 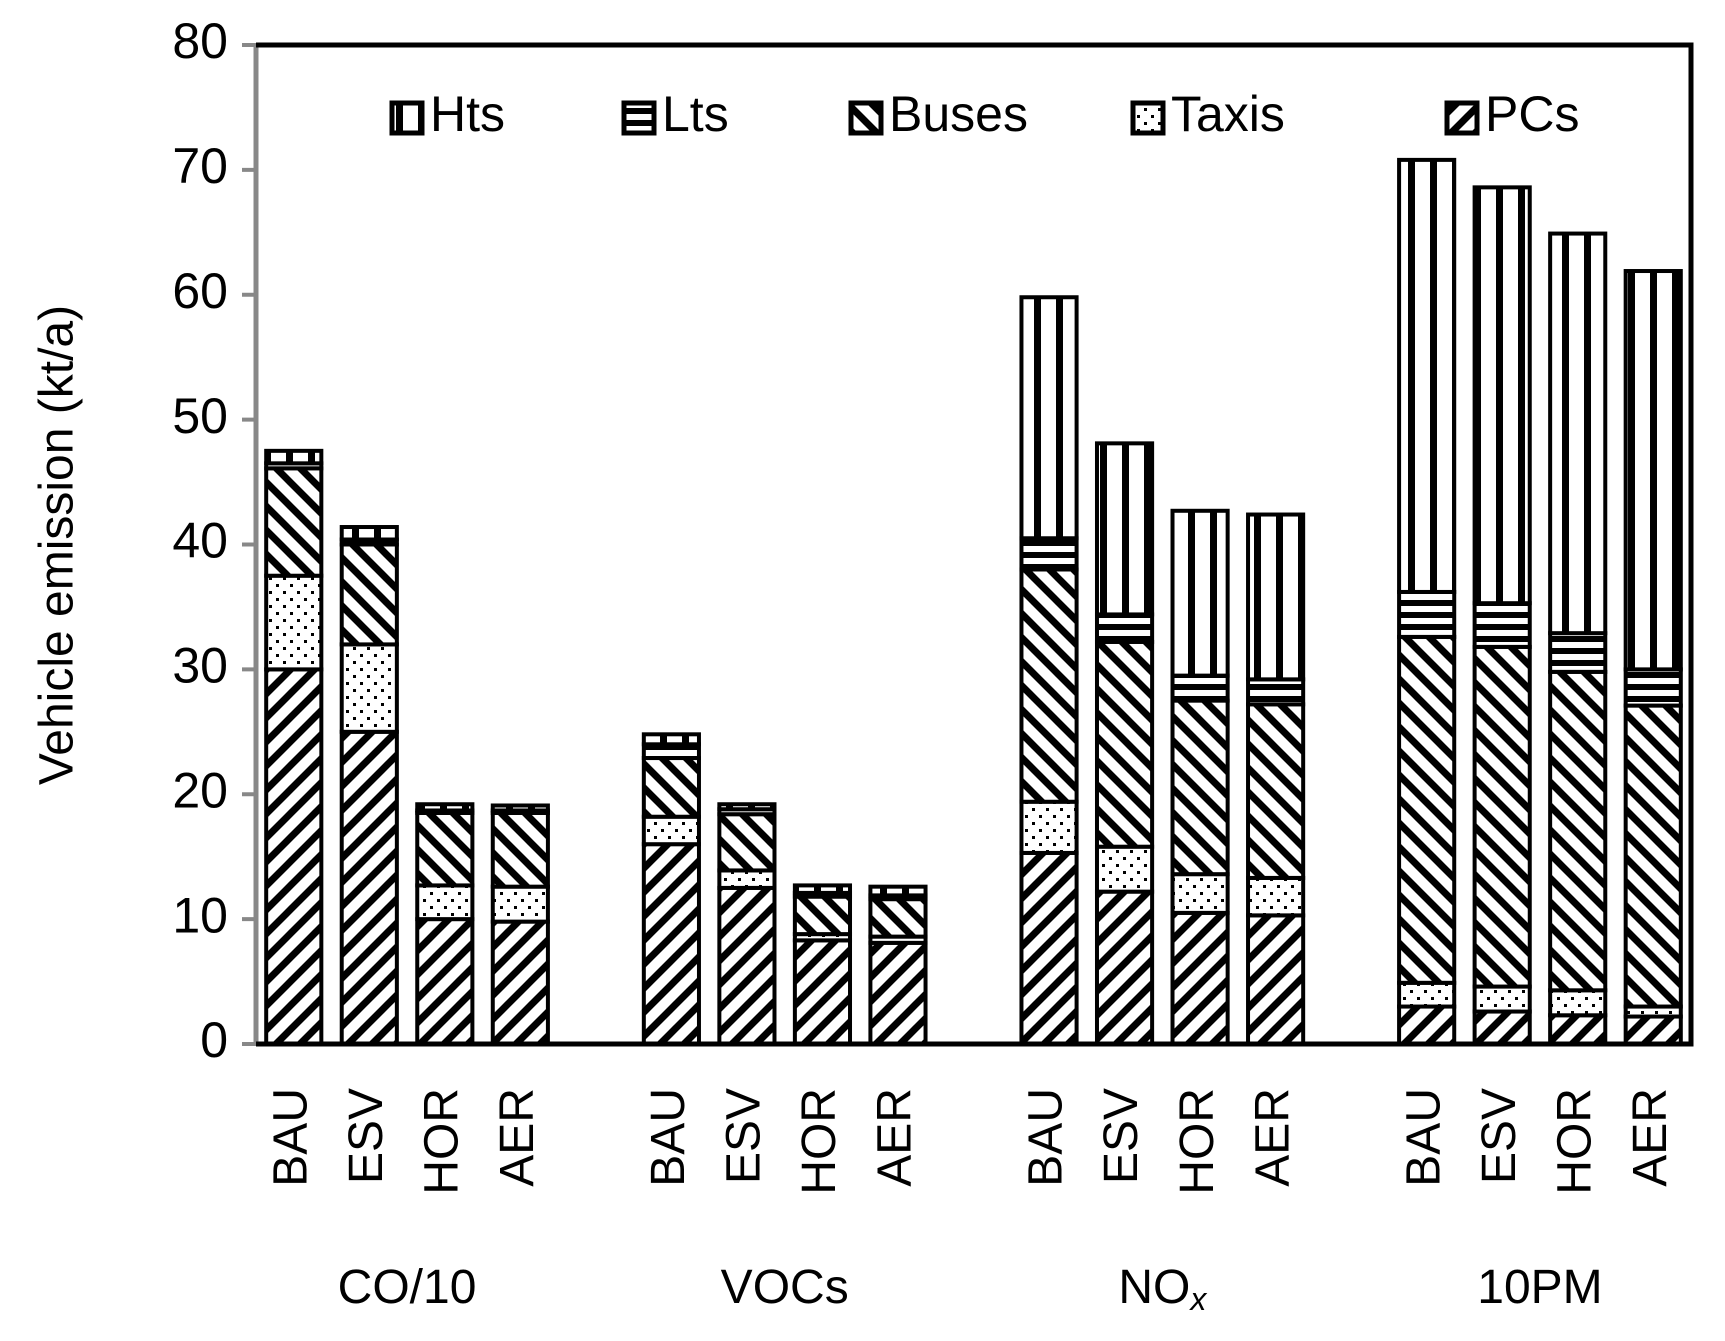 I want to click on y-tick-label: 0, so click(x=214, y=1040).